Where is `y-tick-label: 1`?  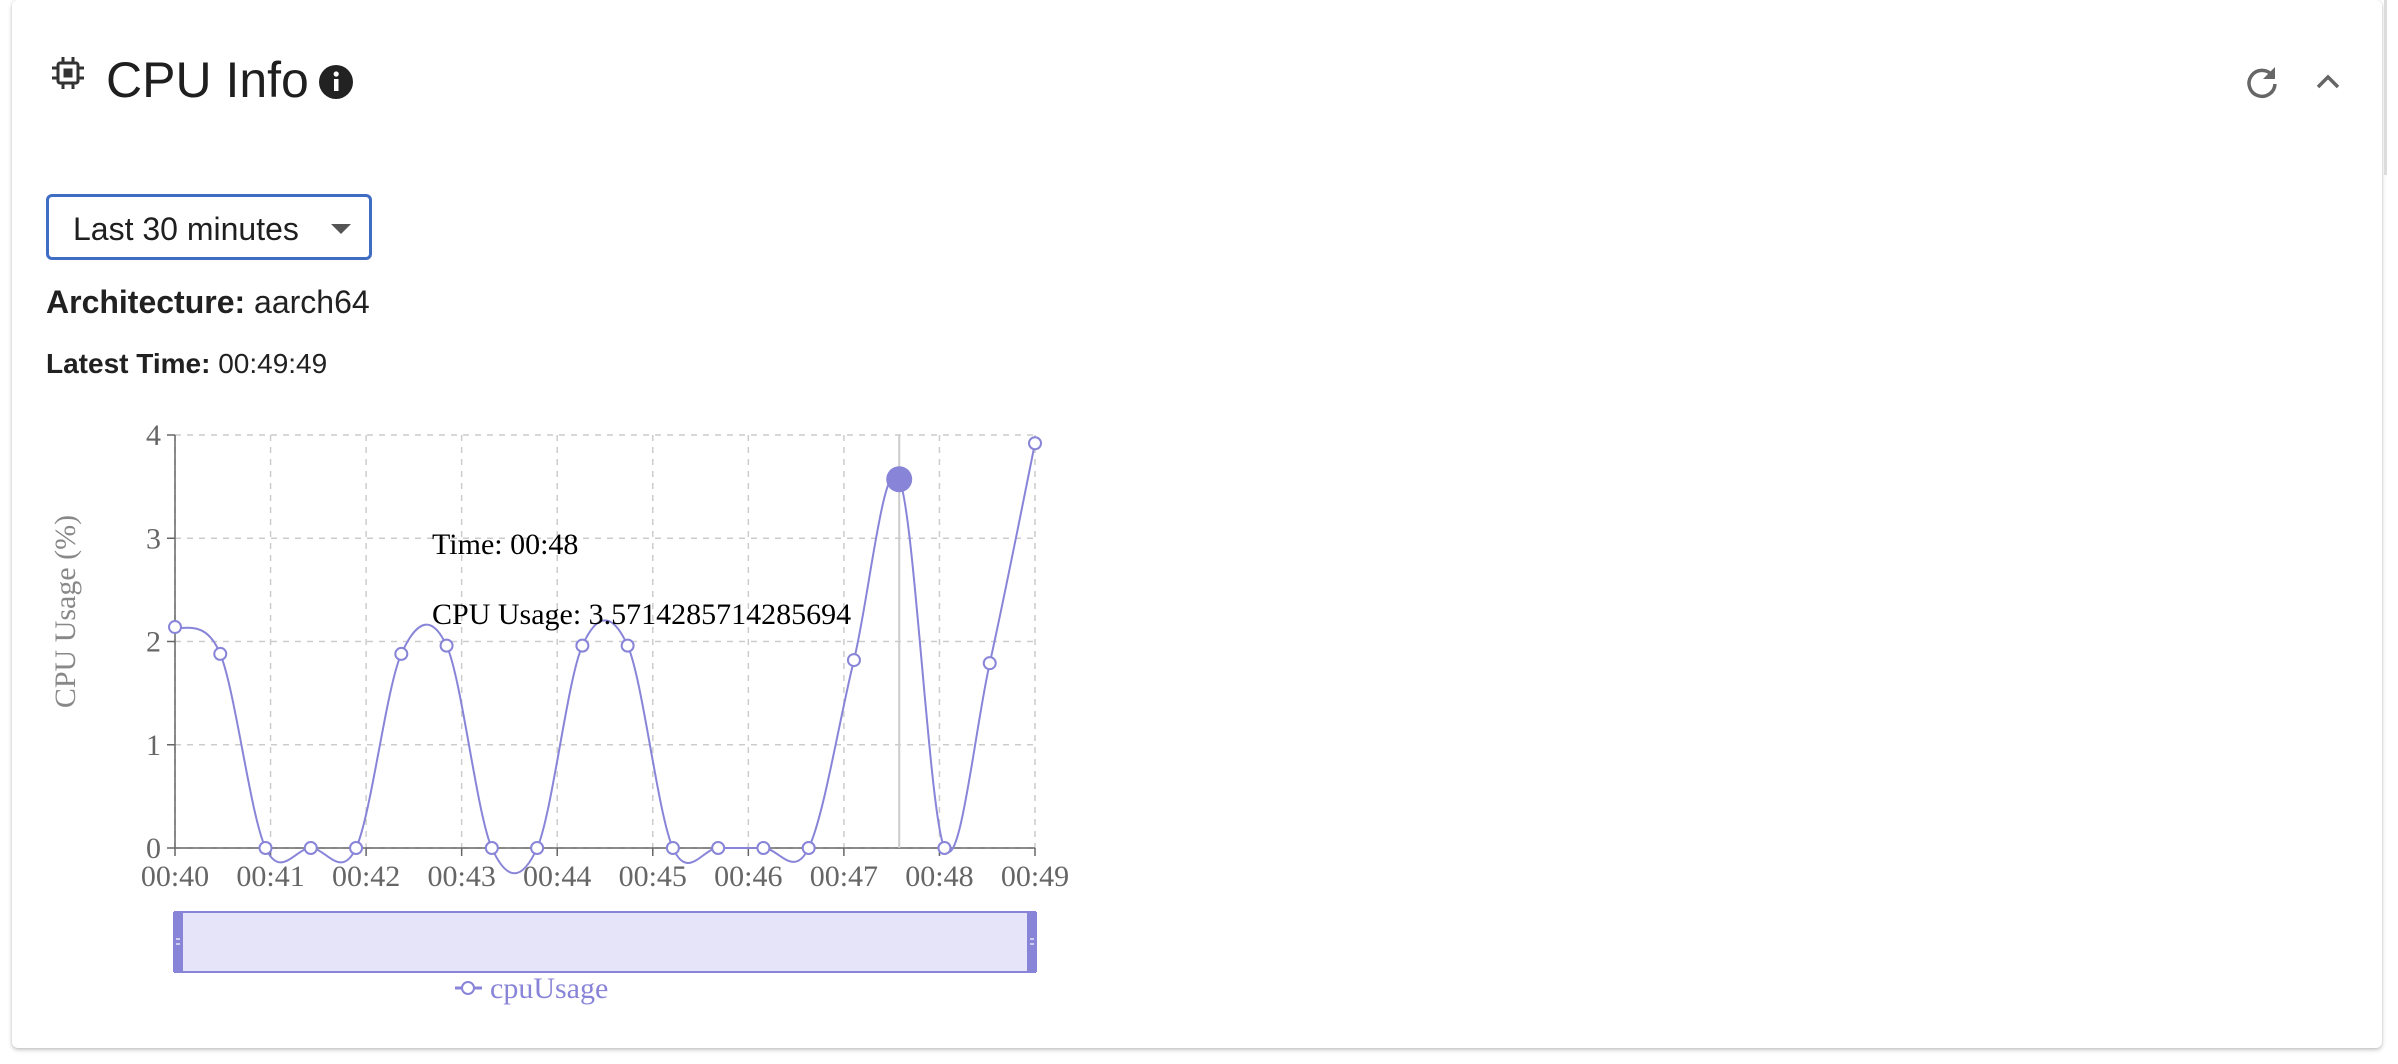 y-tick-label: 1 is located at coordinates (153, 745).